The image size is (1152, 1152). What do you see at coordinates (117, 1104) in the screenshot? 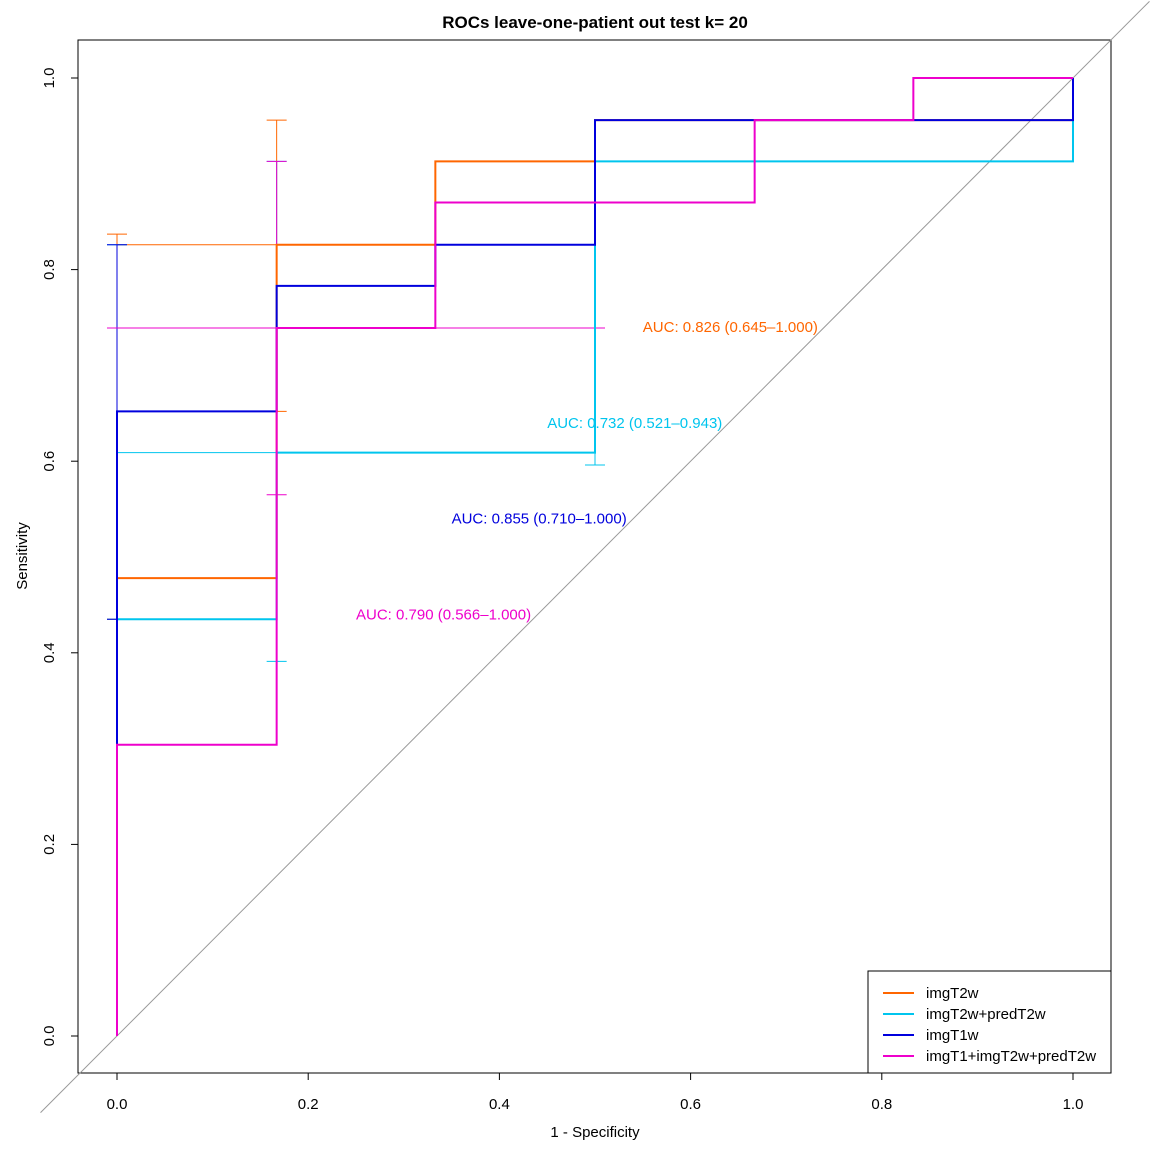
I see `x-tick-label: 0.0` at bounding box center [117, 1104].